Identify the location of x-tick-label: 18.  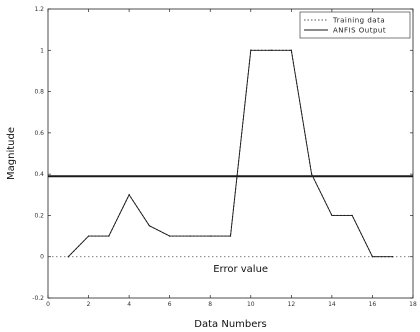
(413, 304).